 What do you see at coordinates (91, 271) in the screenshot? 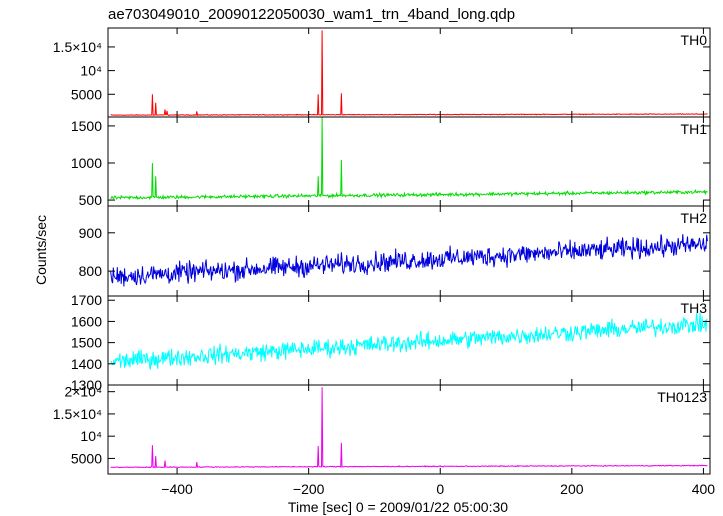
I see `y-tick-label: 800` at bounding box center [91, 271].